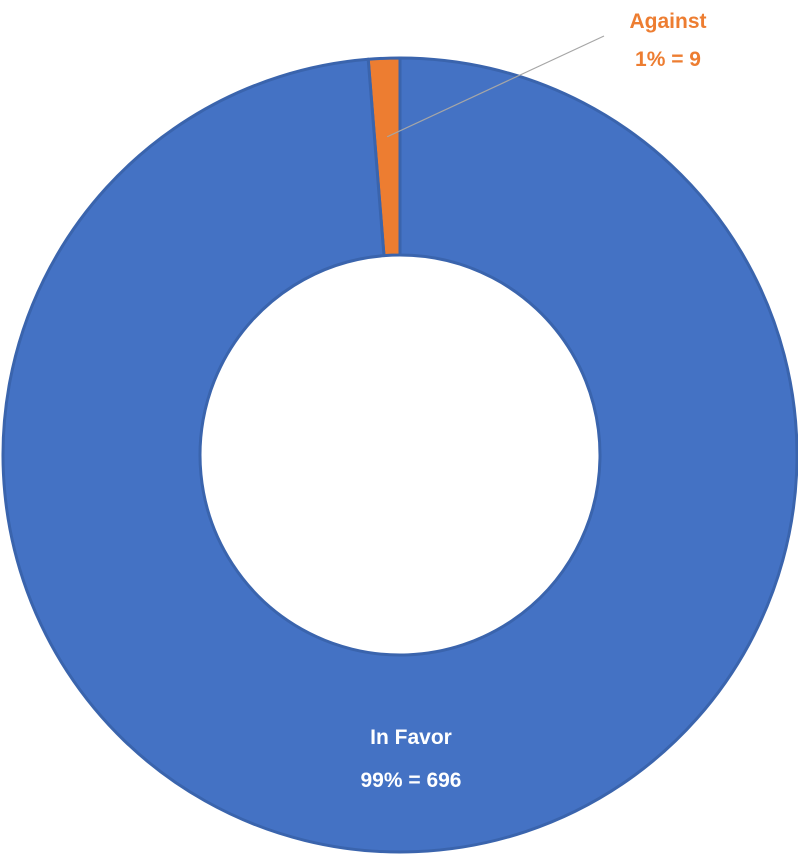  What do you see at coordinates (495, 86) in the screenshot?
I see `against-leader-line` at bounding box center [495, 86].